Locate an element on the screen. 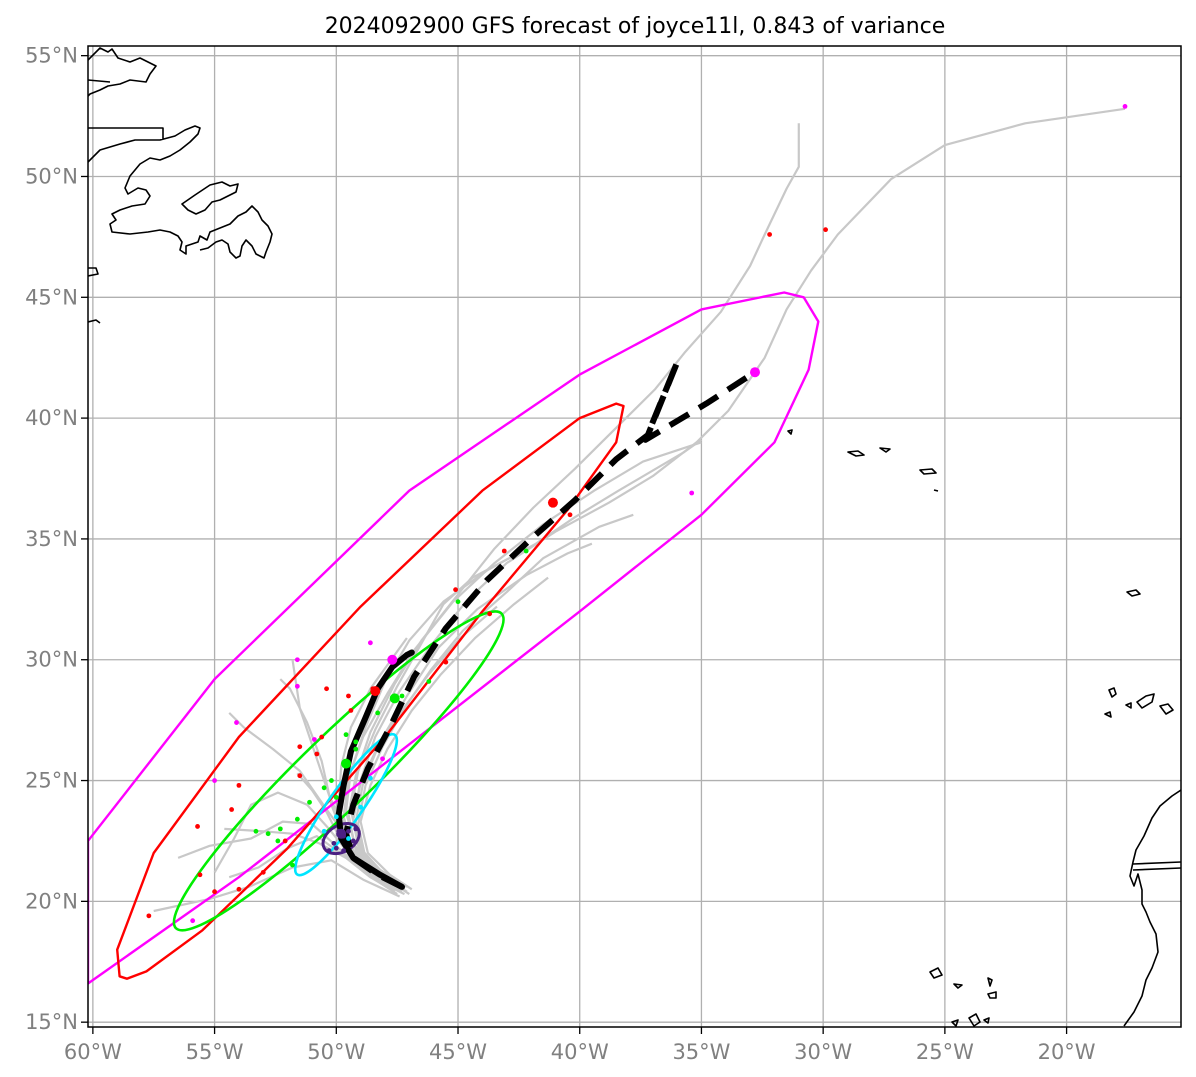 Image resolution: width=1196 pixels, height=1077 pixels. tick-label-lon: 35°W is located at coordinates (701, 1052).